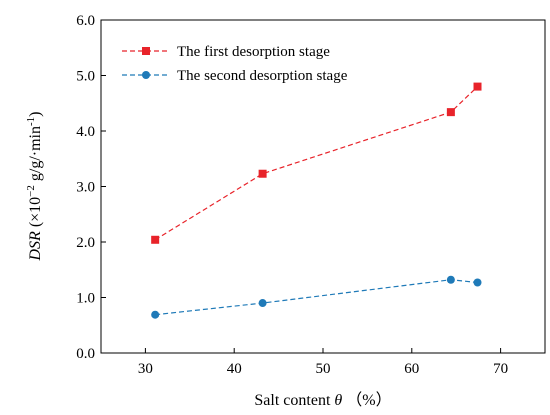 This screenshot has height=415, width=550. I want to click on legend-item-2: The second desorption stage, so click(235, 76).